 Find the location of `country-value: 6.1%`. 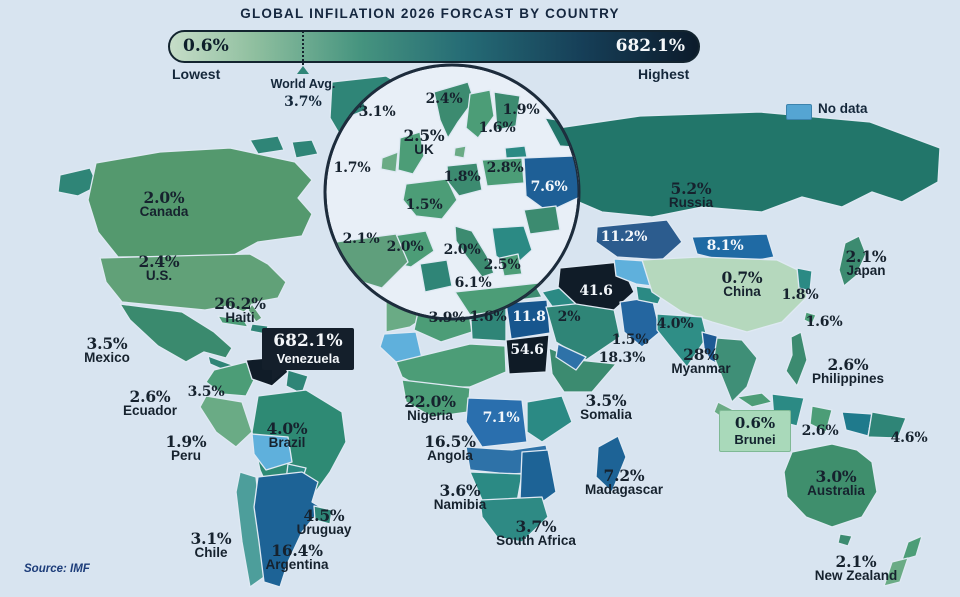

country-value: 6.1% is located at coordinates (473, 283).